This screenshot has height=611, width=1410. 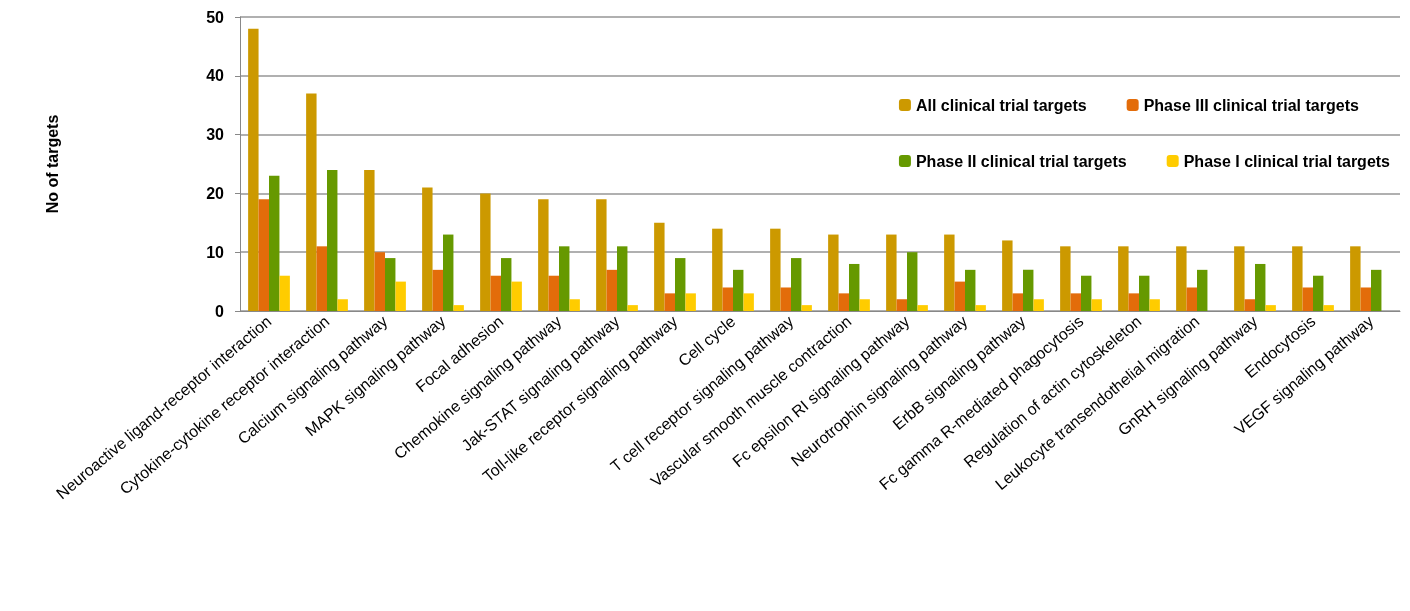 What do you see at coordinates (220, 311) in the screenshot?
I see `y-tick-label: 0` at bounding box center [220, 311].